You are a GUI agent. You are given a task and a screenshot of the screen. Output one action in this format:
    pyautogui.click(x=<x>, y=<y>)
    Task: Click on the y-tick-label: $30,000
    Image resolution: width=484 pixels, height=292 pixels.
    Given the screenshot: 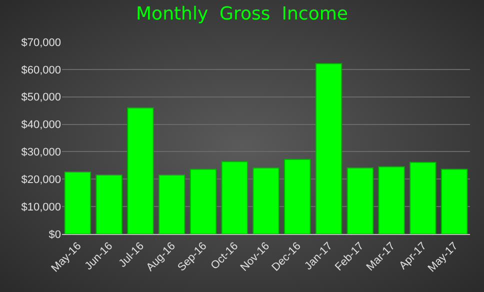 What is the action you would take?
    pyautogui.click(x=41, y=152)
    